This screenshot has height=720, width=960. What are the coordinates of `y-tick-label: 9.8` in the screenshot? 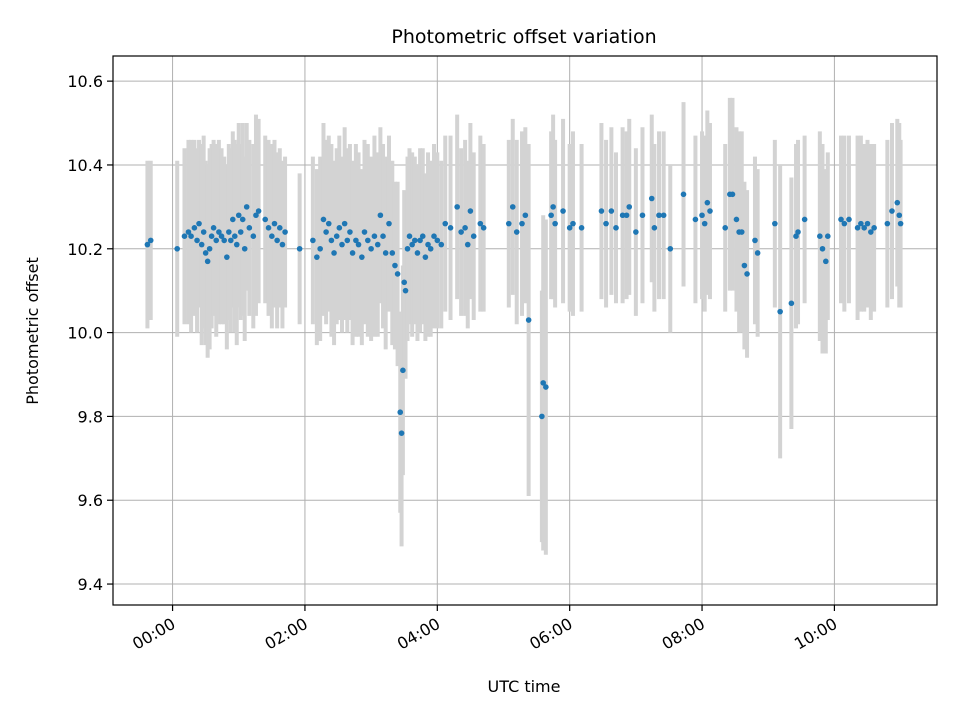 It's located at (90, 416).